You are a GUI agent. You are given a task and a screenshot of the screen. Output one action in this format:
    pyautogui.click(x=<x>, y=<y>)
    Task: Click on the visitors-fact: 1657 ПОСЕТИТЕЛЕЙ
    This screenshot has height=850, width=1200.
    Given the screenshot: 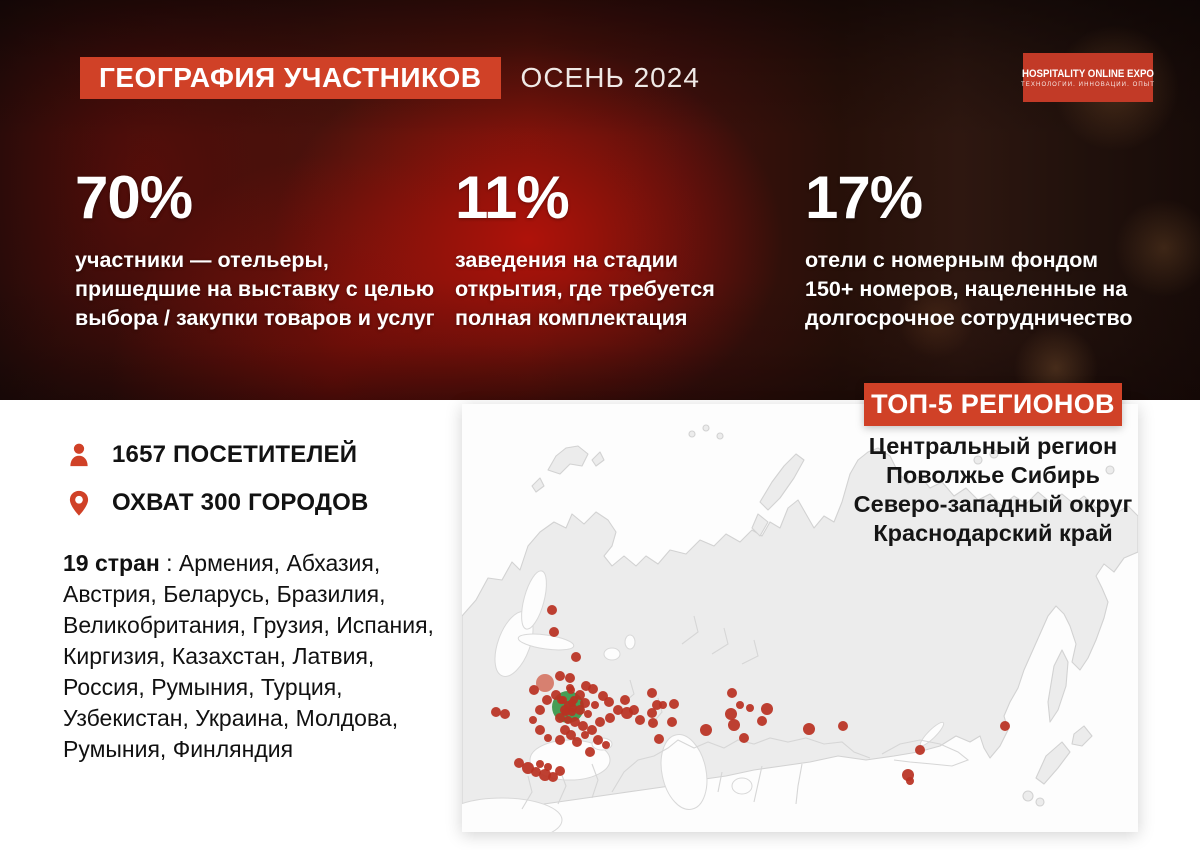 What is the action you would take?
    pyautogui.click(x=210, y=455)
    